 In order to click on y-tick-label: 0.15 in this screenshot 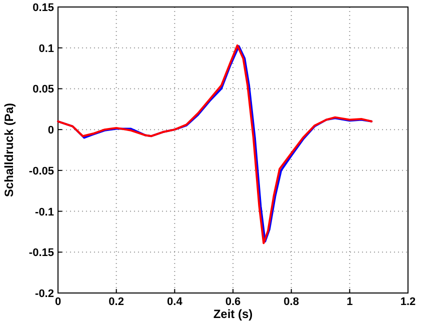, I will do `click(43, 8)`.